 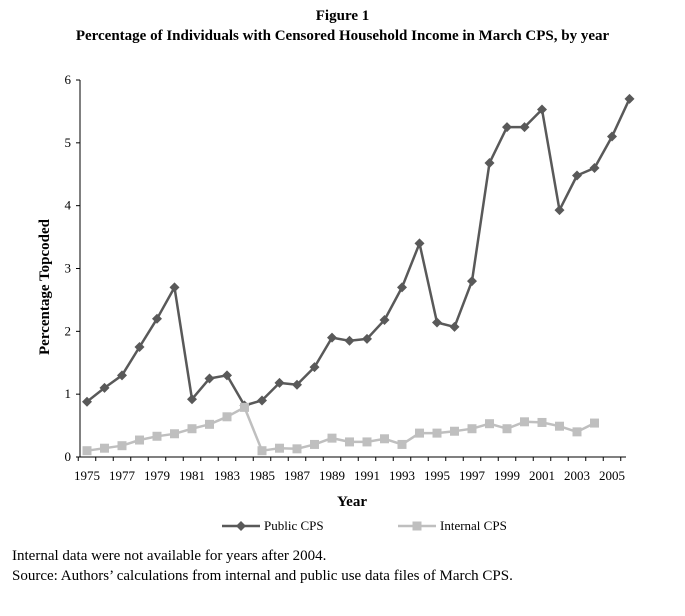 I want to click on legend: Public CPS Internal CPS, so click(x=364, y=525).